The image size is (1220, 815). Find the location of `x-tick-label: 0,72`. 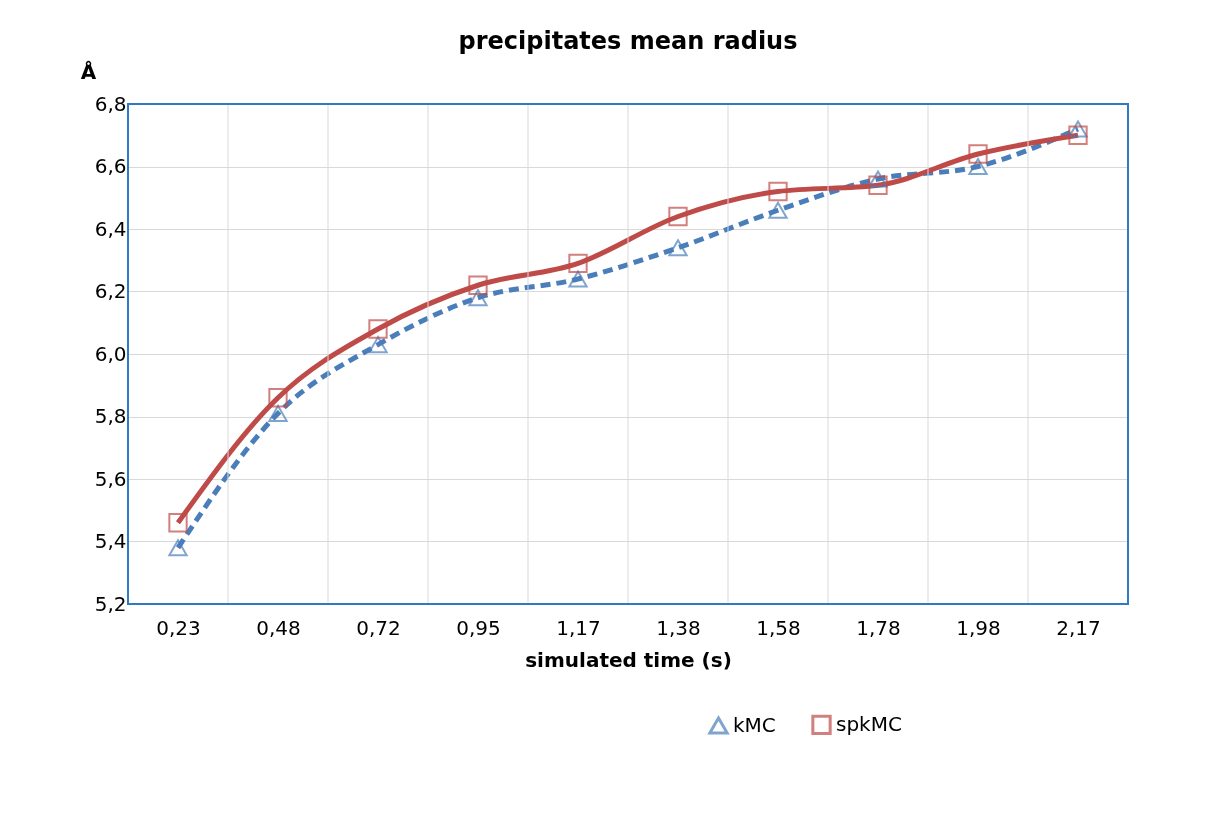

x-tick-label: 0,72 is located at coordinates (378, 627).